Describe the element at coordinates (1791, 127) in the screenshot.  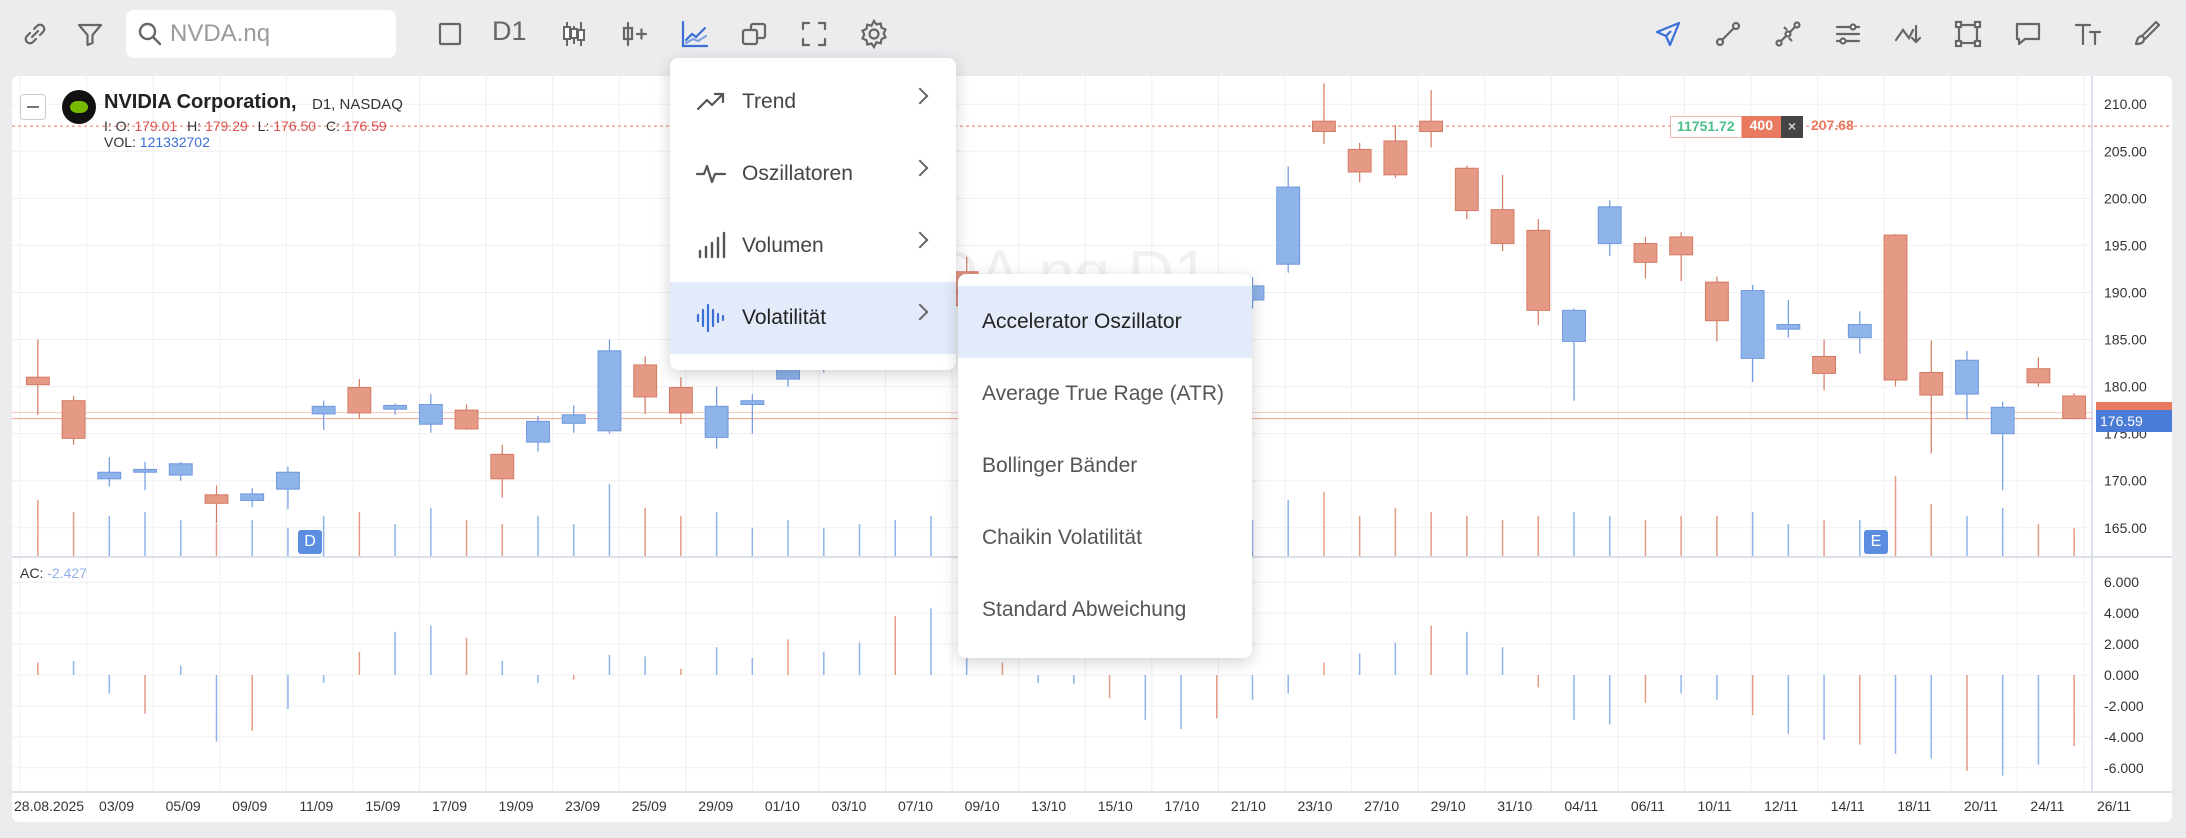
I see `order-close-button: ×` at that location.